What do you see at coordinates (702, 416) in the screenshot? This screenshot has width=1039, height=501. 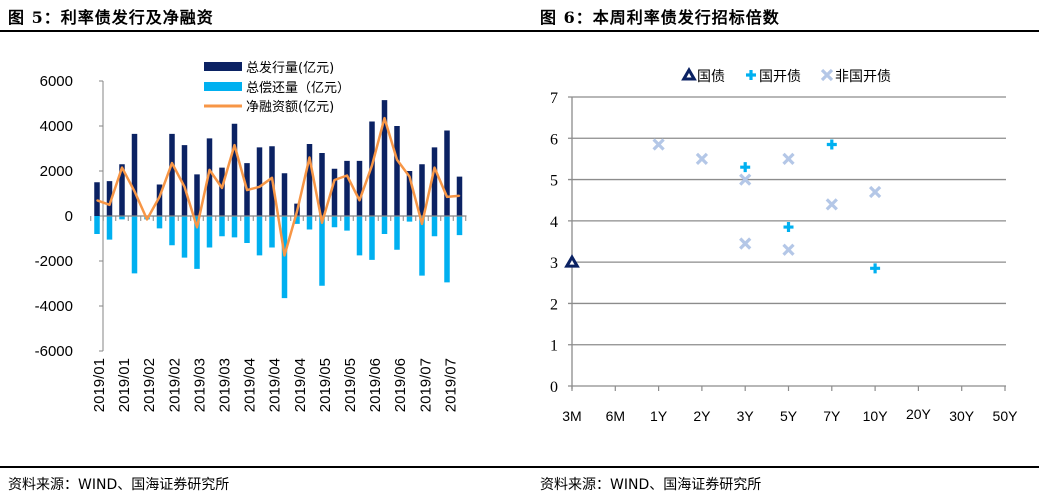 I see `right-x-tick-label: 2Y` at bounding box center [702, 416].